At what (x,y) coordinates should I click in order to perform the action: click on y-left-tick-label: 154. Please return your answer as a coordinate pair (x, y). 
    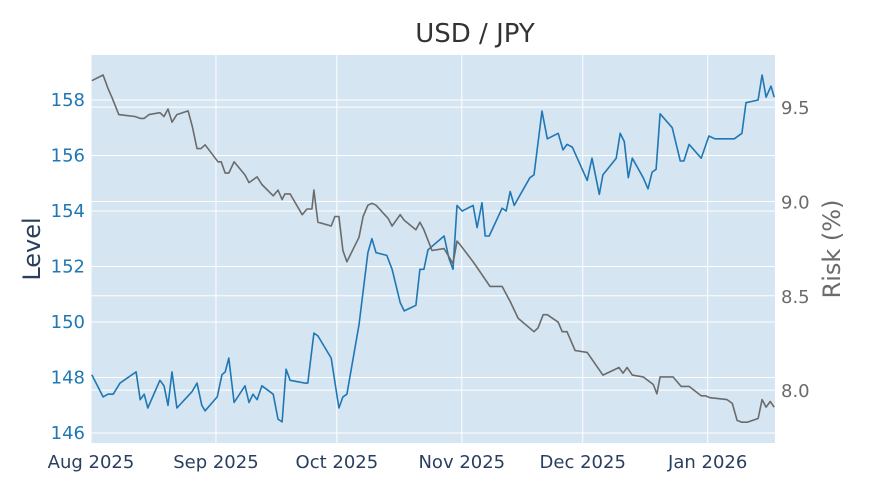
    Looking at the image, I should click on (68, 211).